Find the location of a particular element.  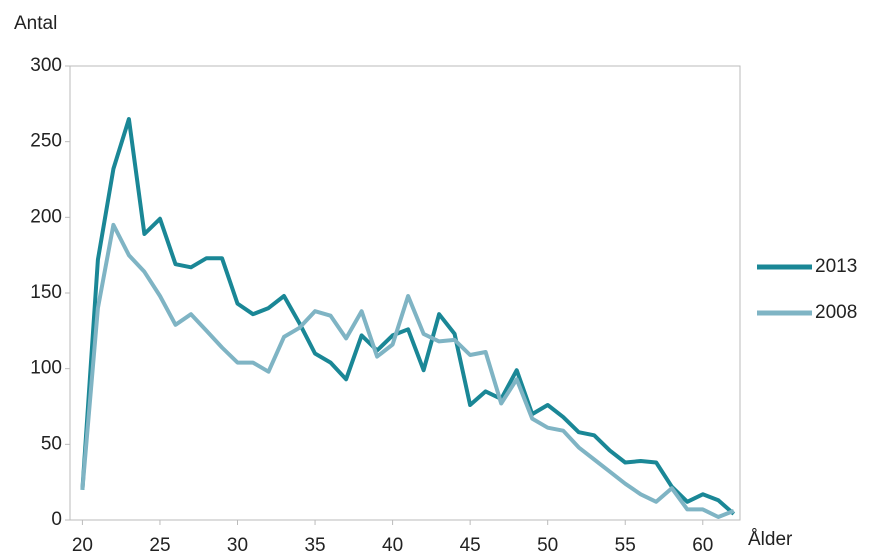

y-tick-label: 300 is located at coordinates (46, 65).